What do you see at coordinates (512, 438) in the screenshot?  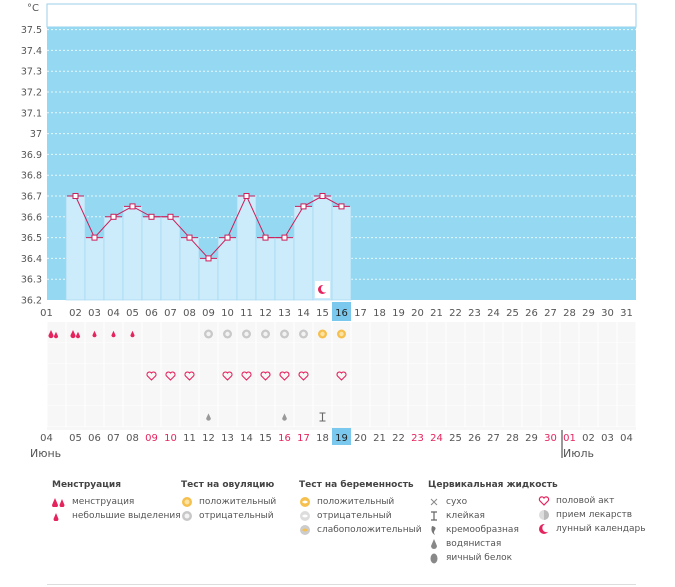 I see `date-label: 28` at bounding box center [512, 438].